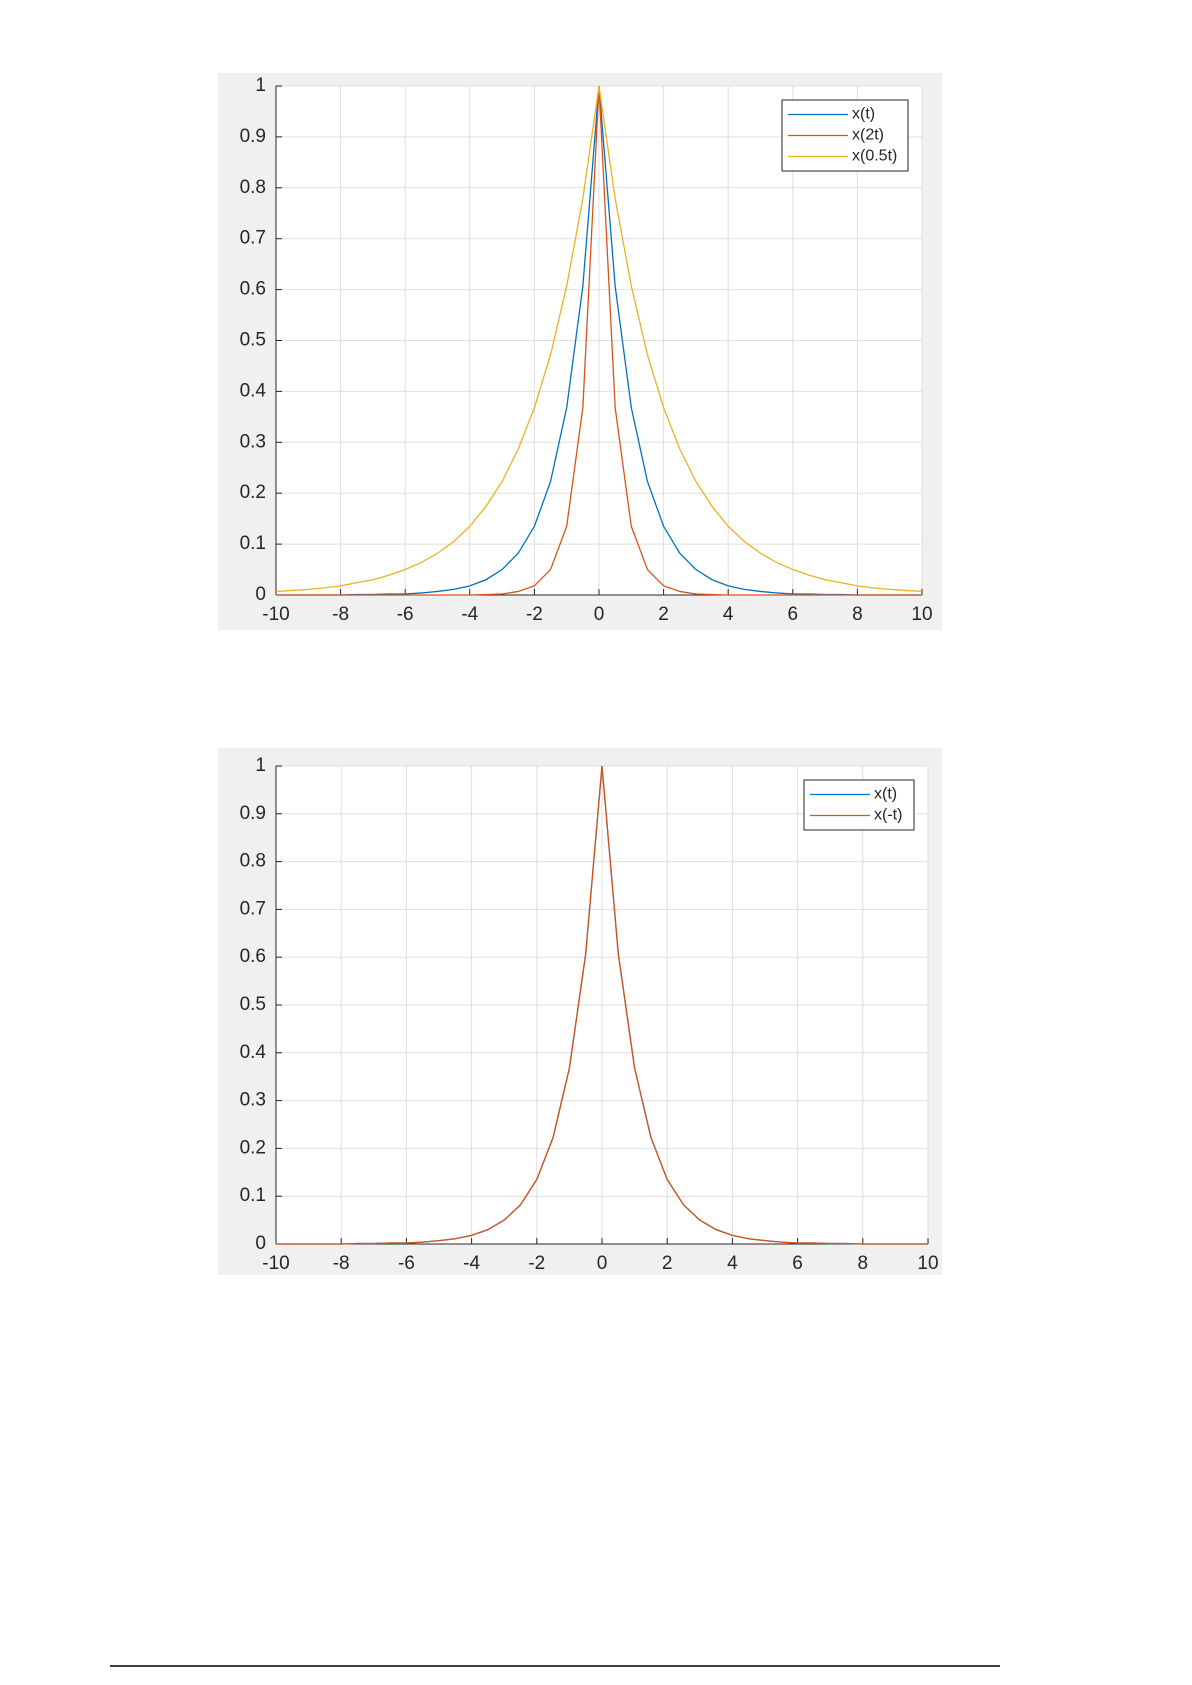 The image size is (1192, 1685). Describe the element at coordinates (845, 135) in the screenshot. I see `legend: x(t) x(2t) x(0.5t)` at that location.